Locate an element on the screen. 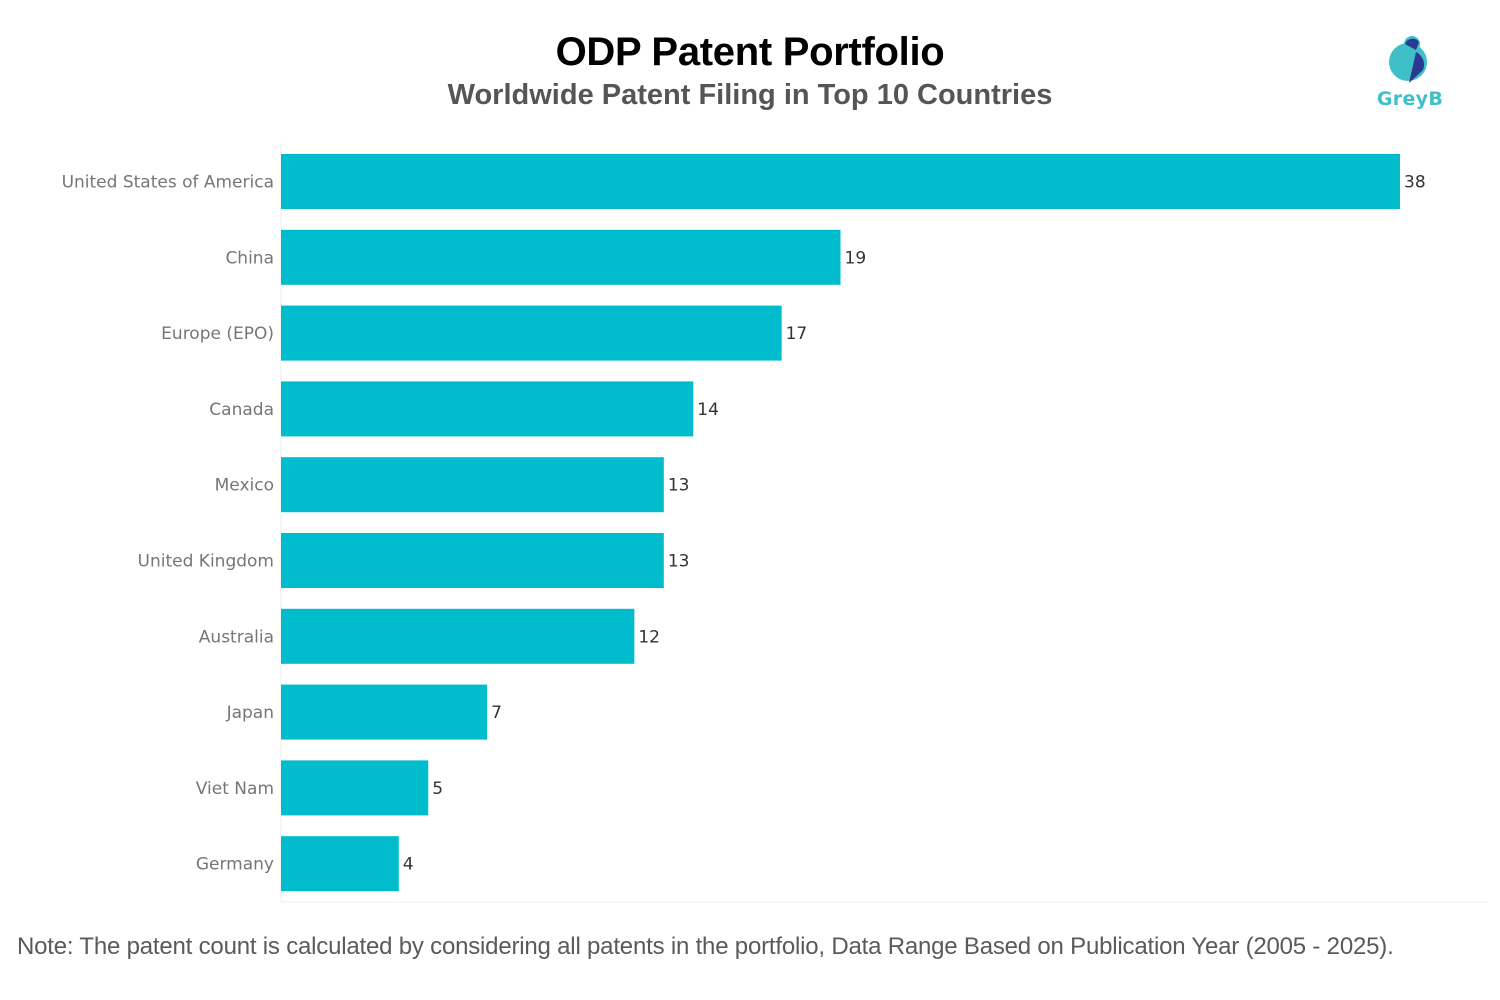  value-label: 38 is located at coordinates (1415, 183).